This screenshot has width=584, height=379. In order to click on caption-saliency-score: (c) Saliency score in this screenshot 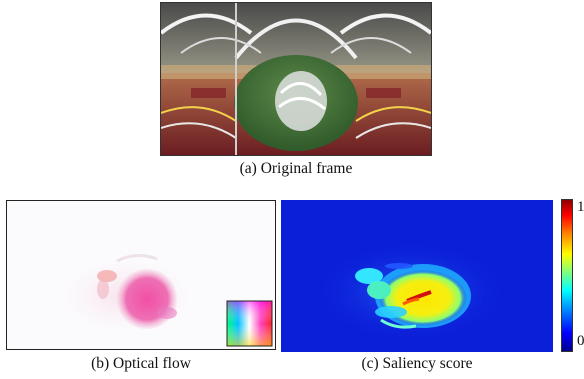, I will do `click(417, 363)`.